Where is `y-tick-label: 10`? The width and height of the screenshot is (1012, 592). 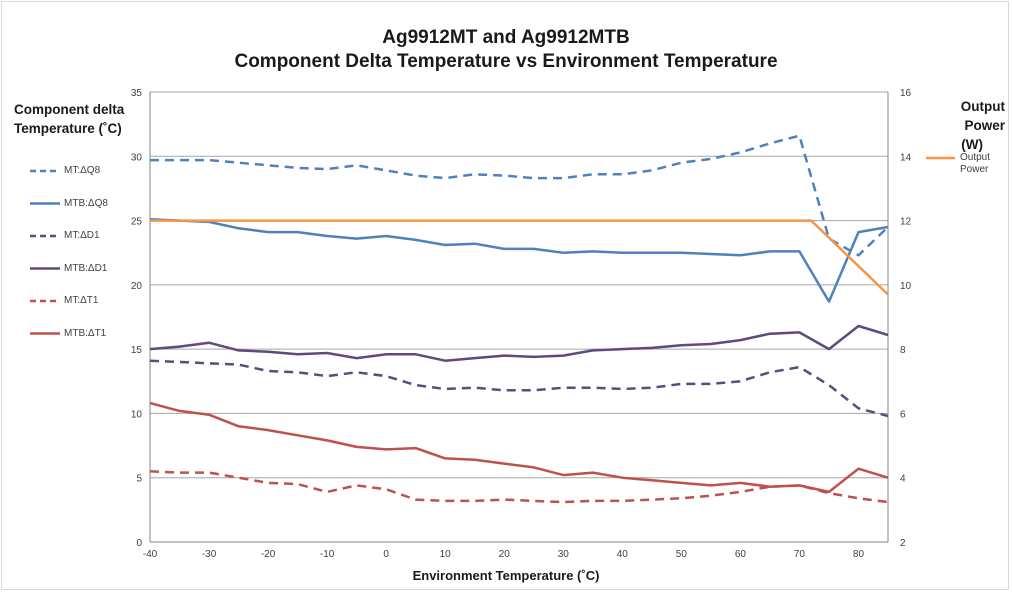 y-tick-label: 10 is located at coordinates (137, 414).